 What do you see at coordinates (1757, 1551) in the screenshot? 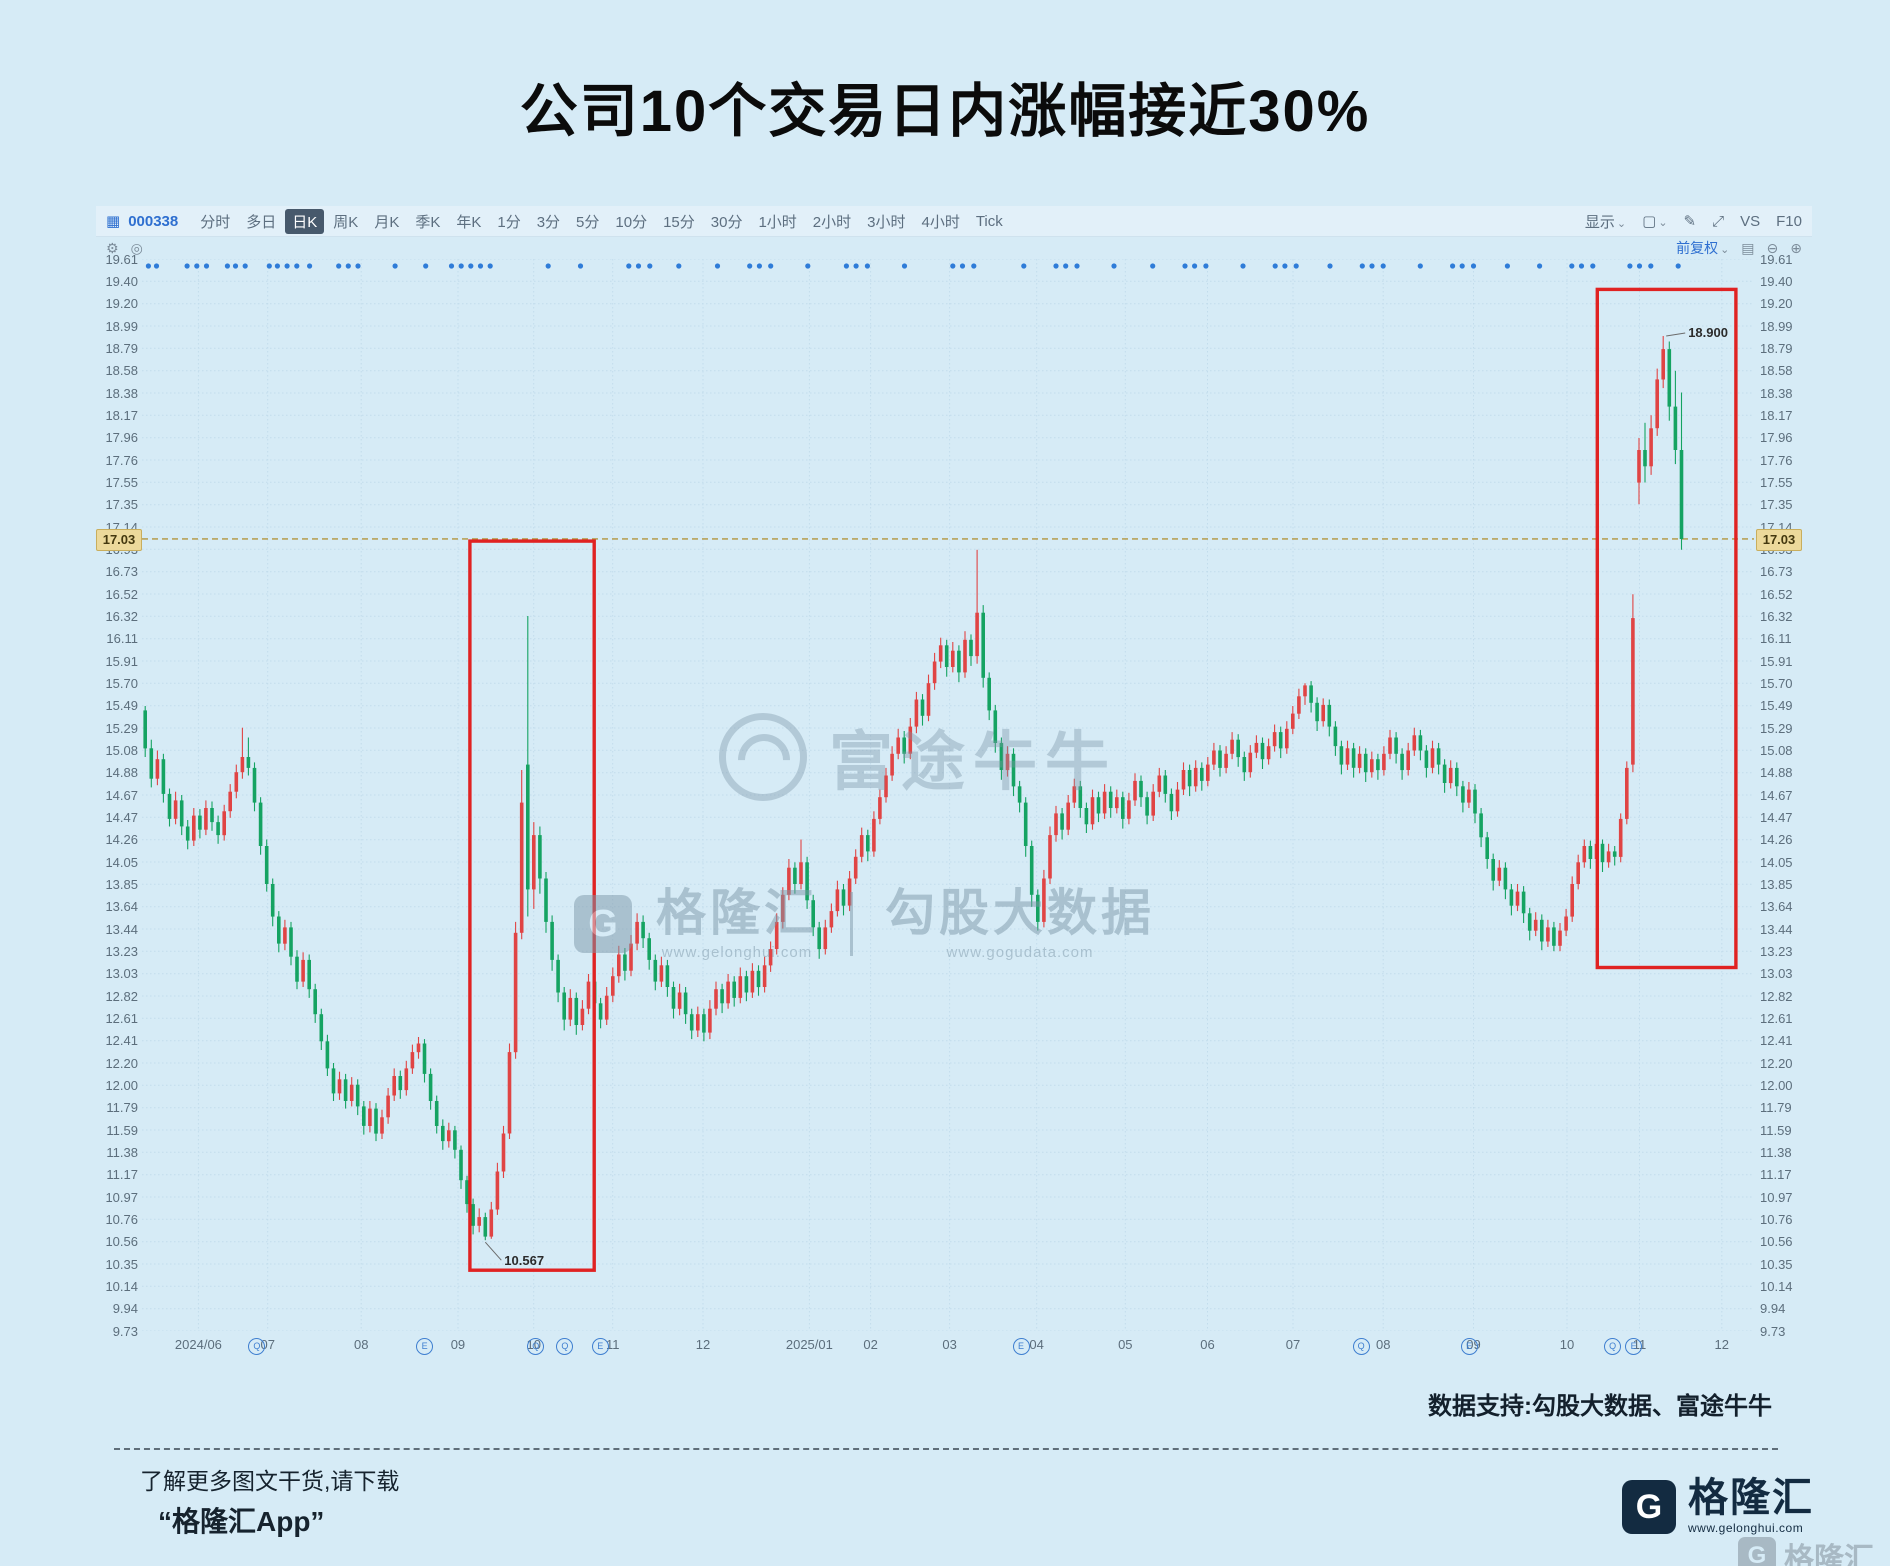
I see `corner-brand-logo: G` at bounding box center [1757, 1551].